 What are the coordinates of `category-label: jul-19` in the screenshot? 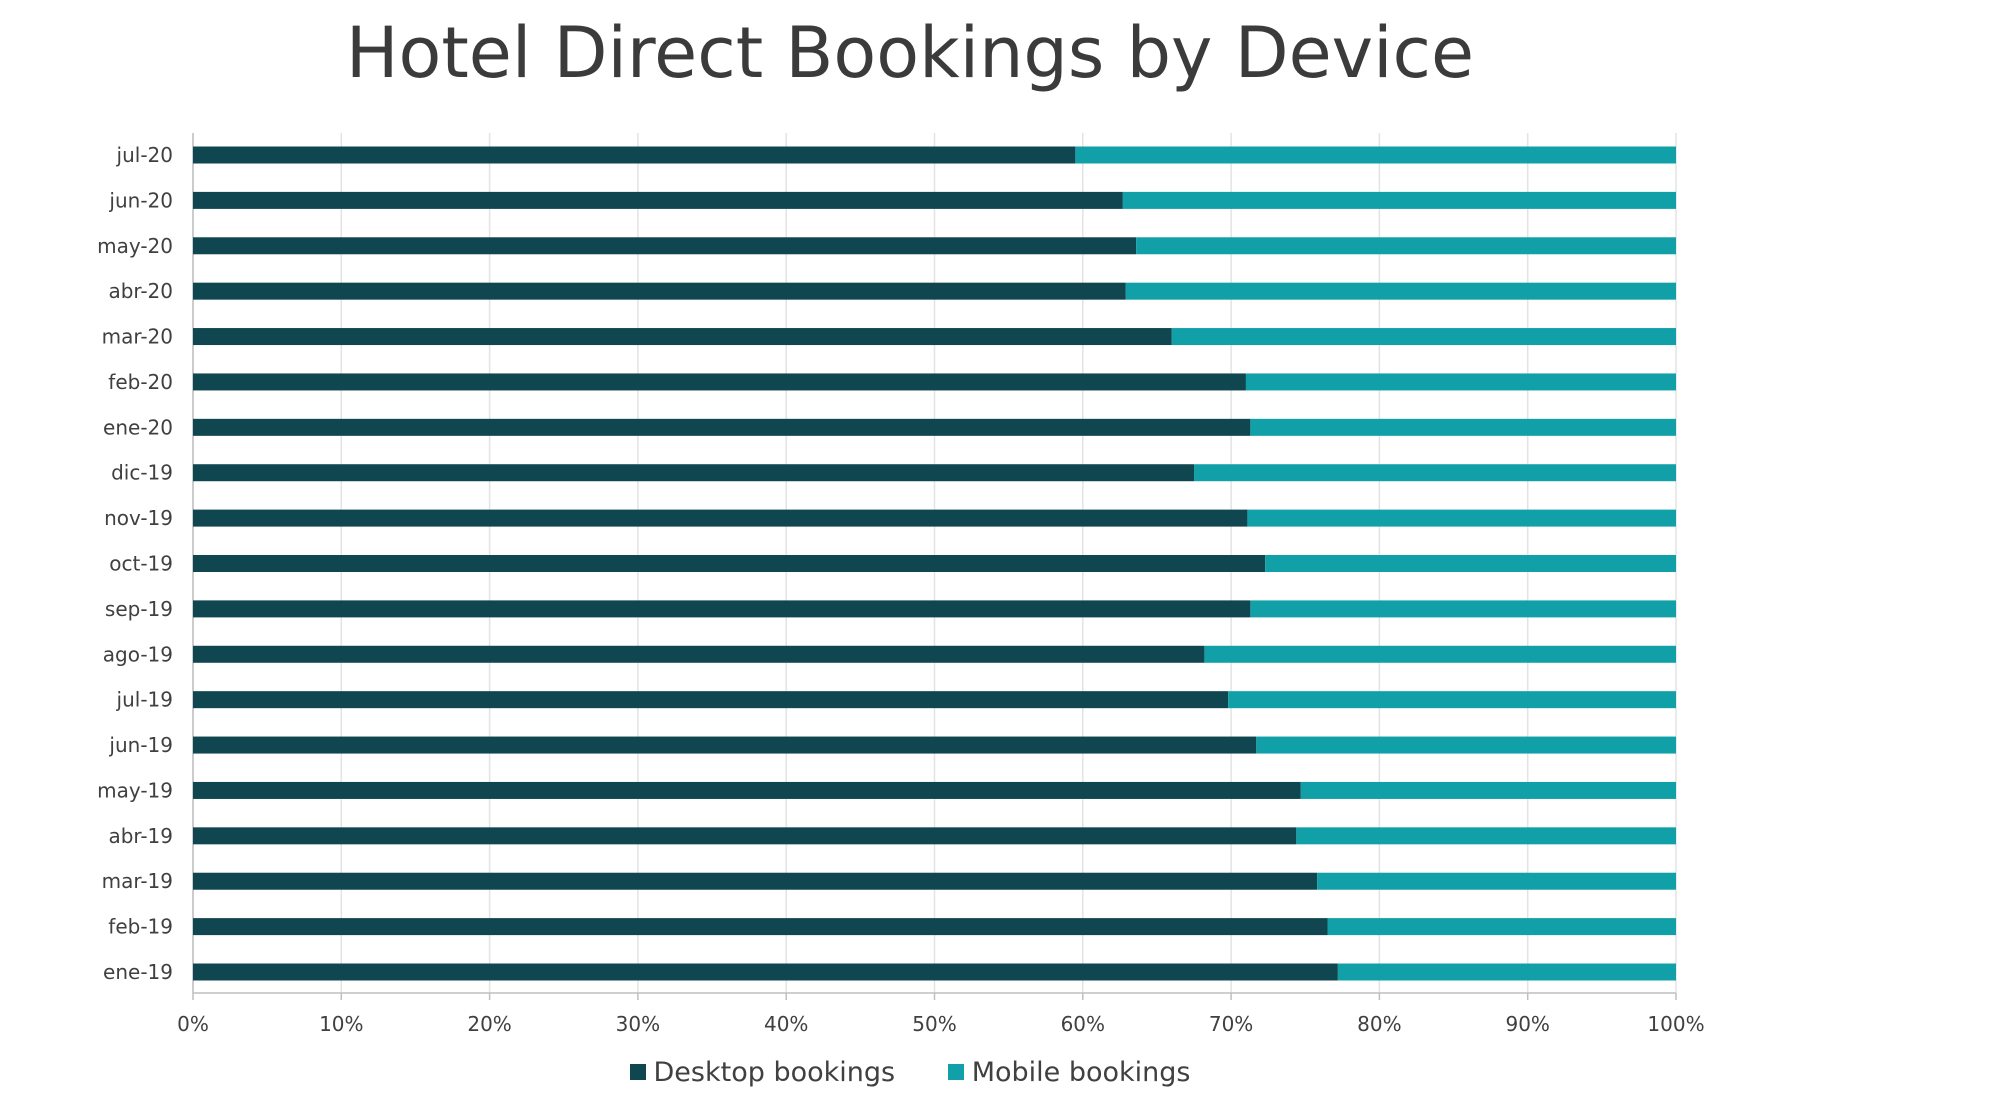 It's located at (144, 700).